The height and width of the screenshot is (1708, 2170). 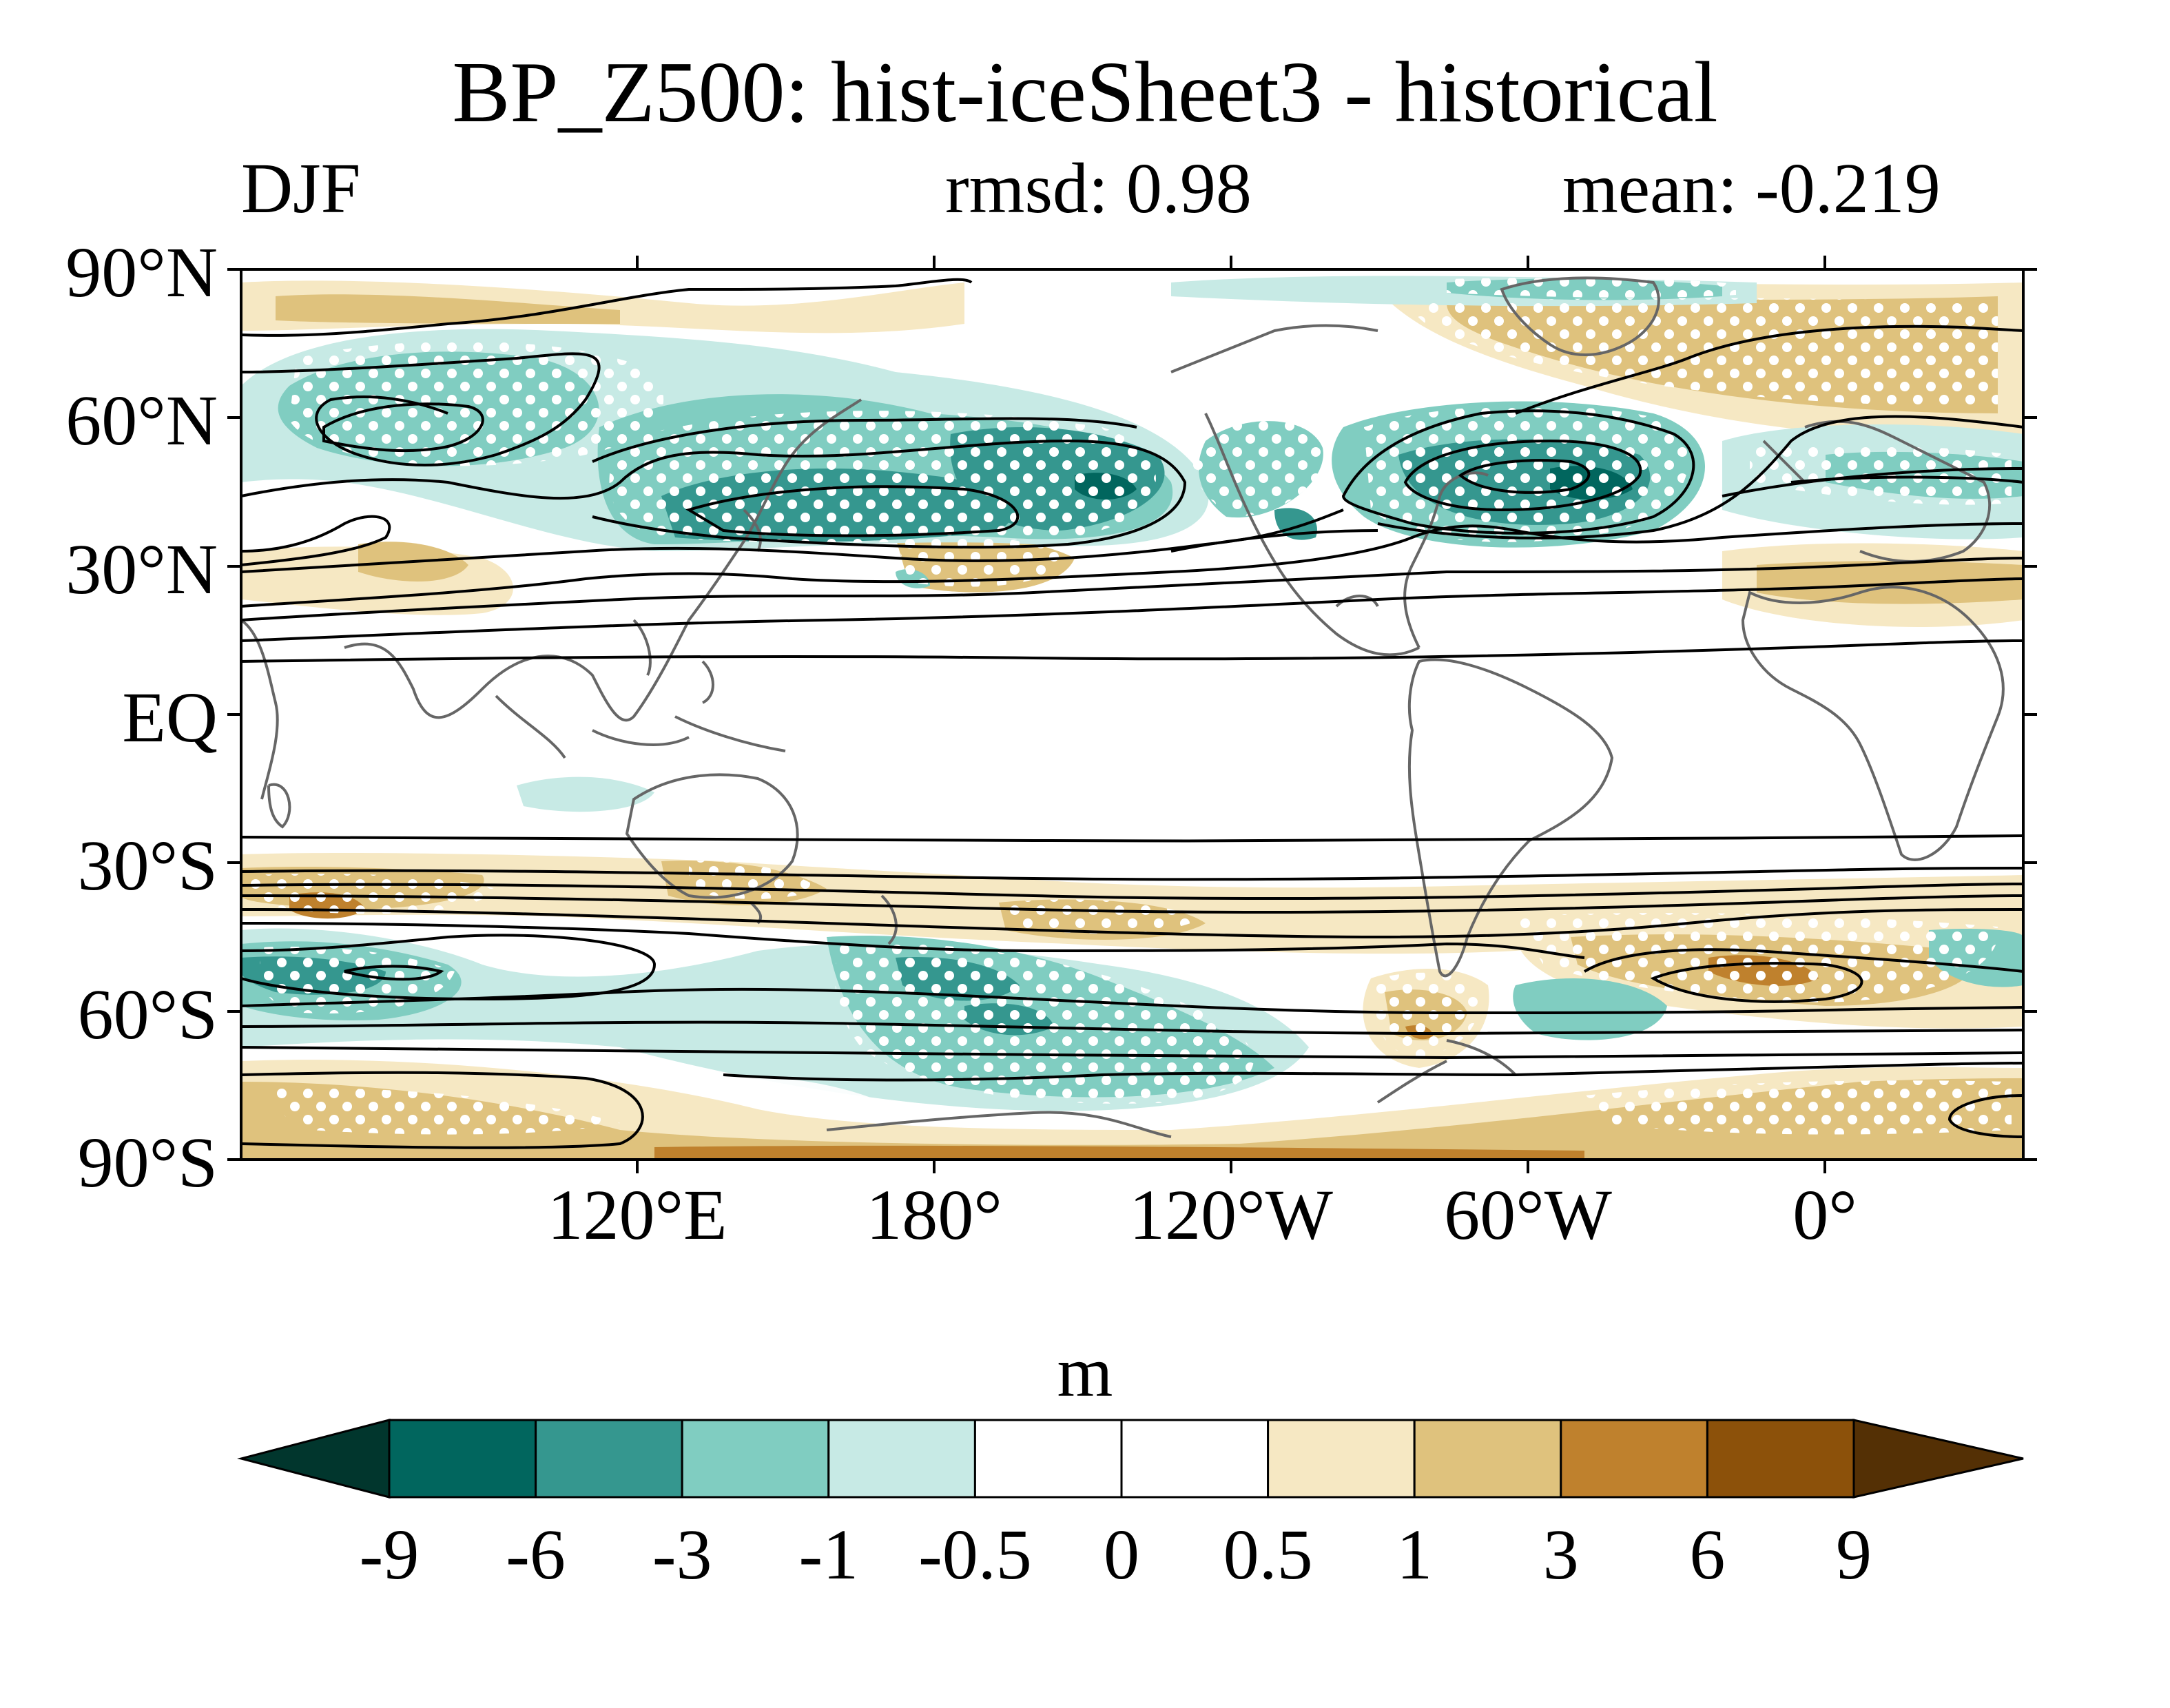 I want to click on colorbar-tick-label: 0, so click(x=1121, y=1554).